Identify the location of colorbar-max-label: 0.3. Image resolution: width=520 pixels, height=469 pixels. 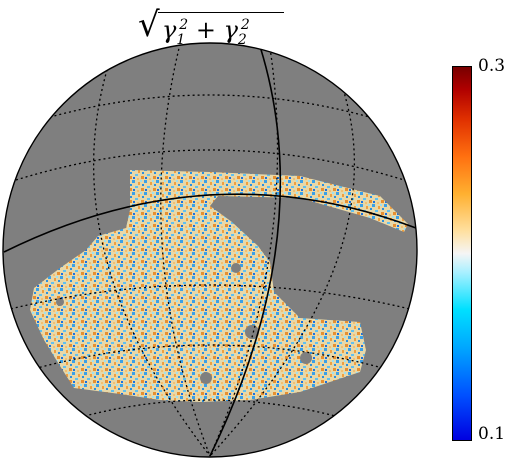
(492, 66).